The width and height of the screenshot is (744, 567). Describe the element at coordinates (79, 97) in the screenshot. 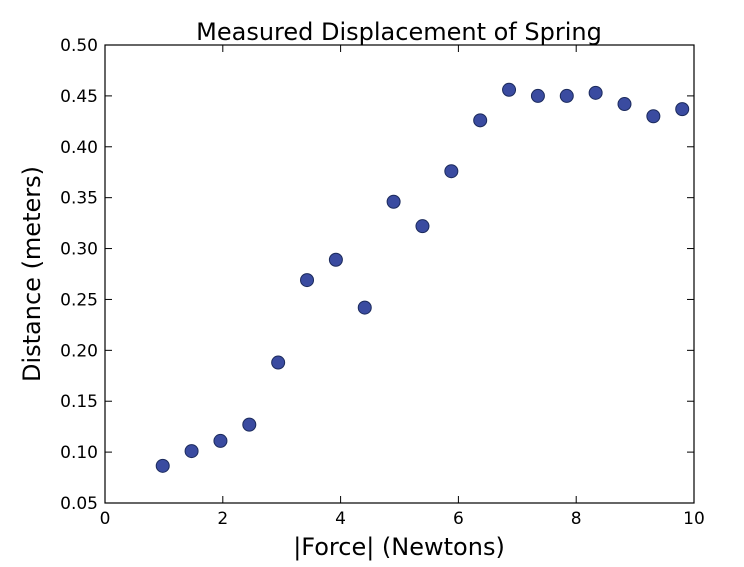

I see `y-tick-label: 0.45` at that location.